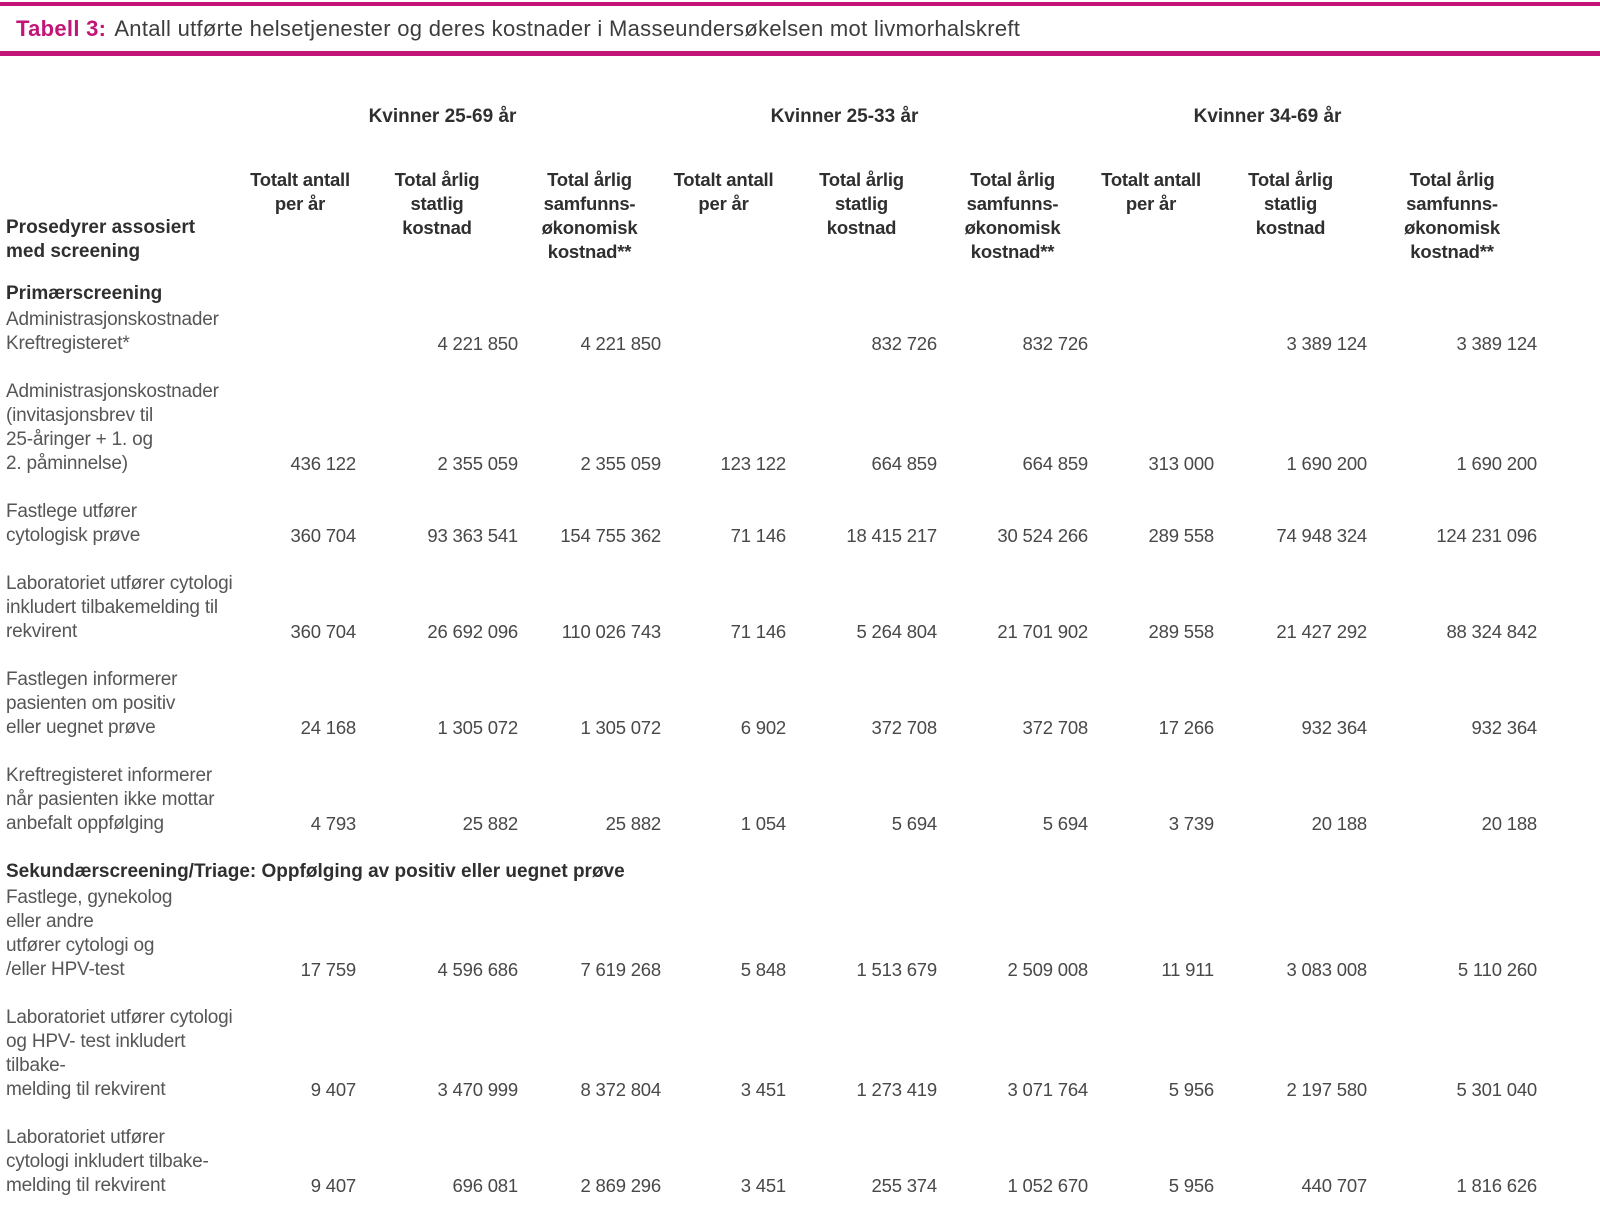  I want to click on cell-value: 24 168, so click(328, 727).